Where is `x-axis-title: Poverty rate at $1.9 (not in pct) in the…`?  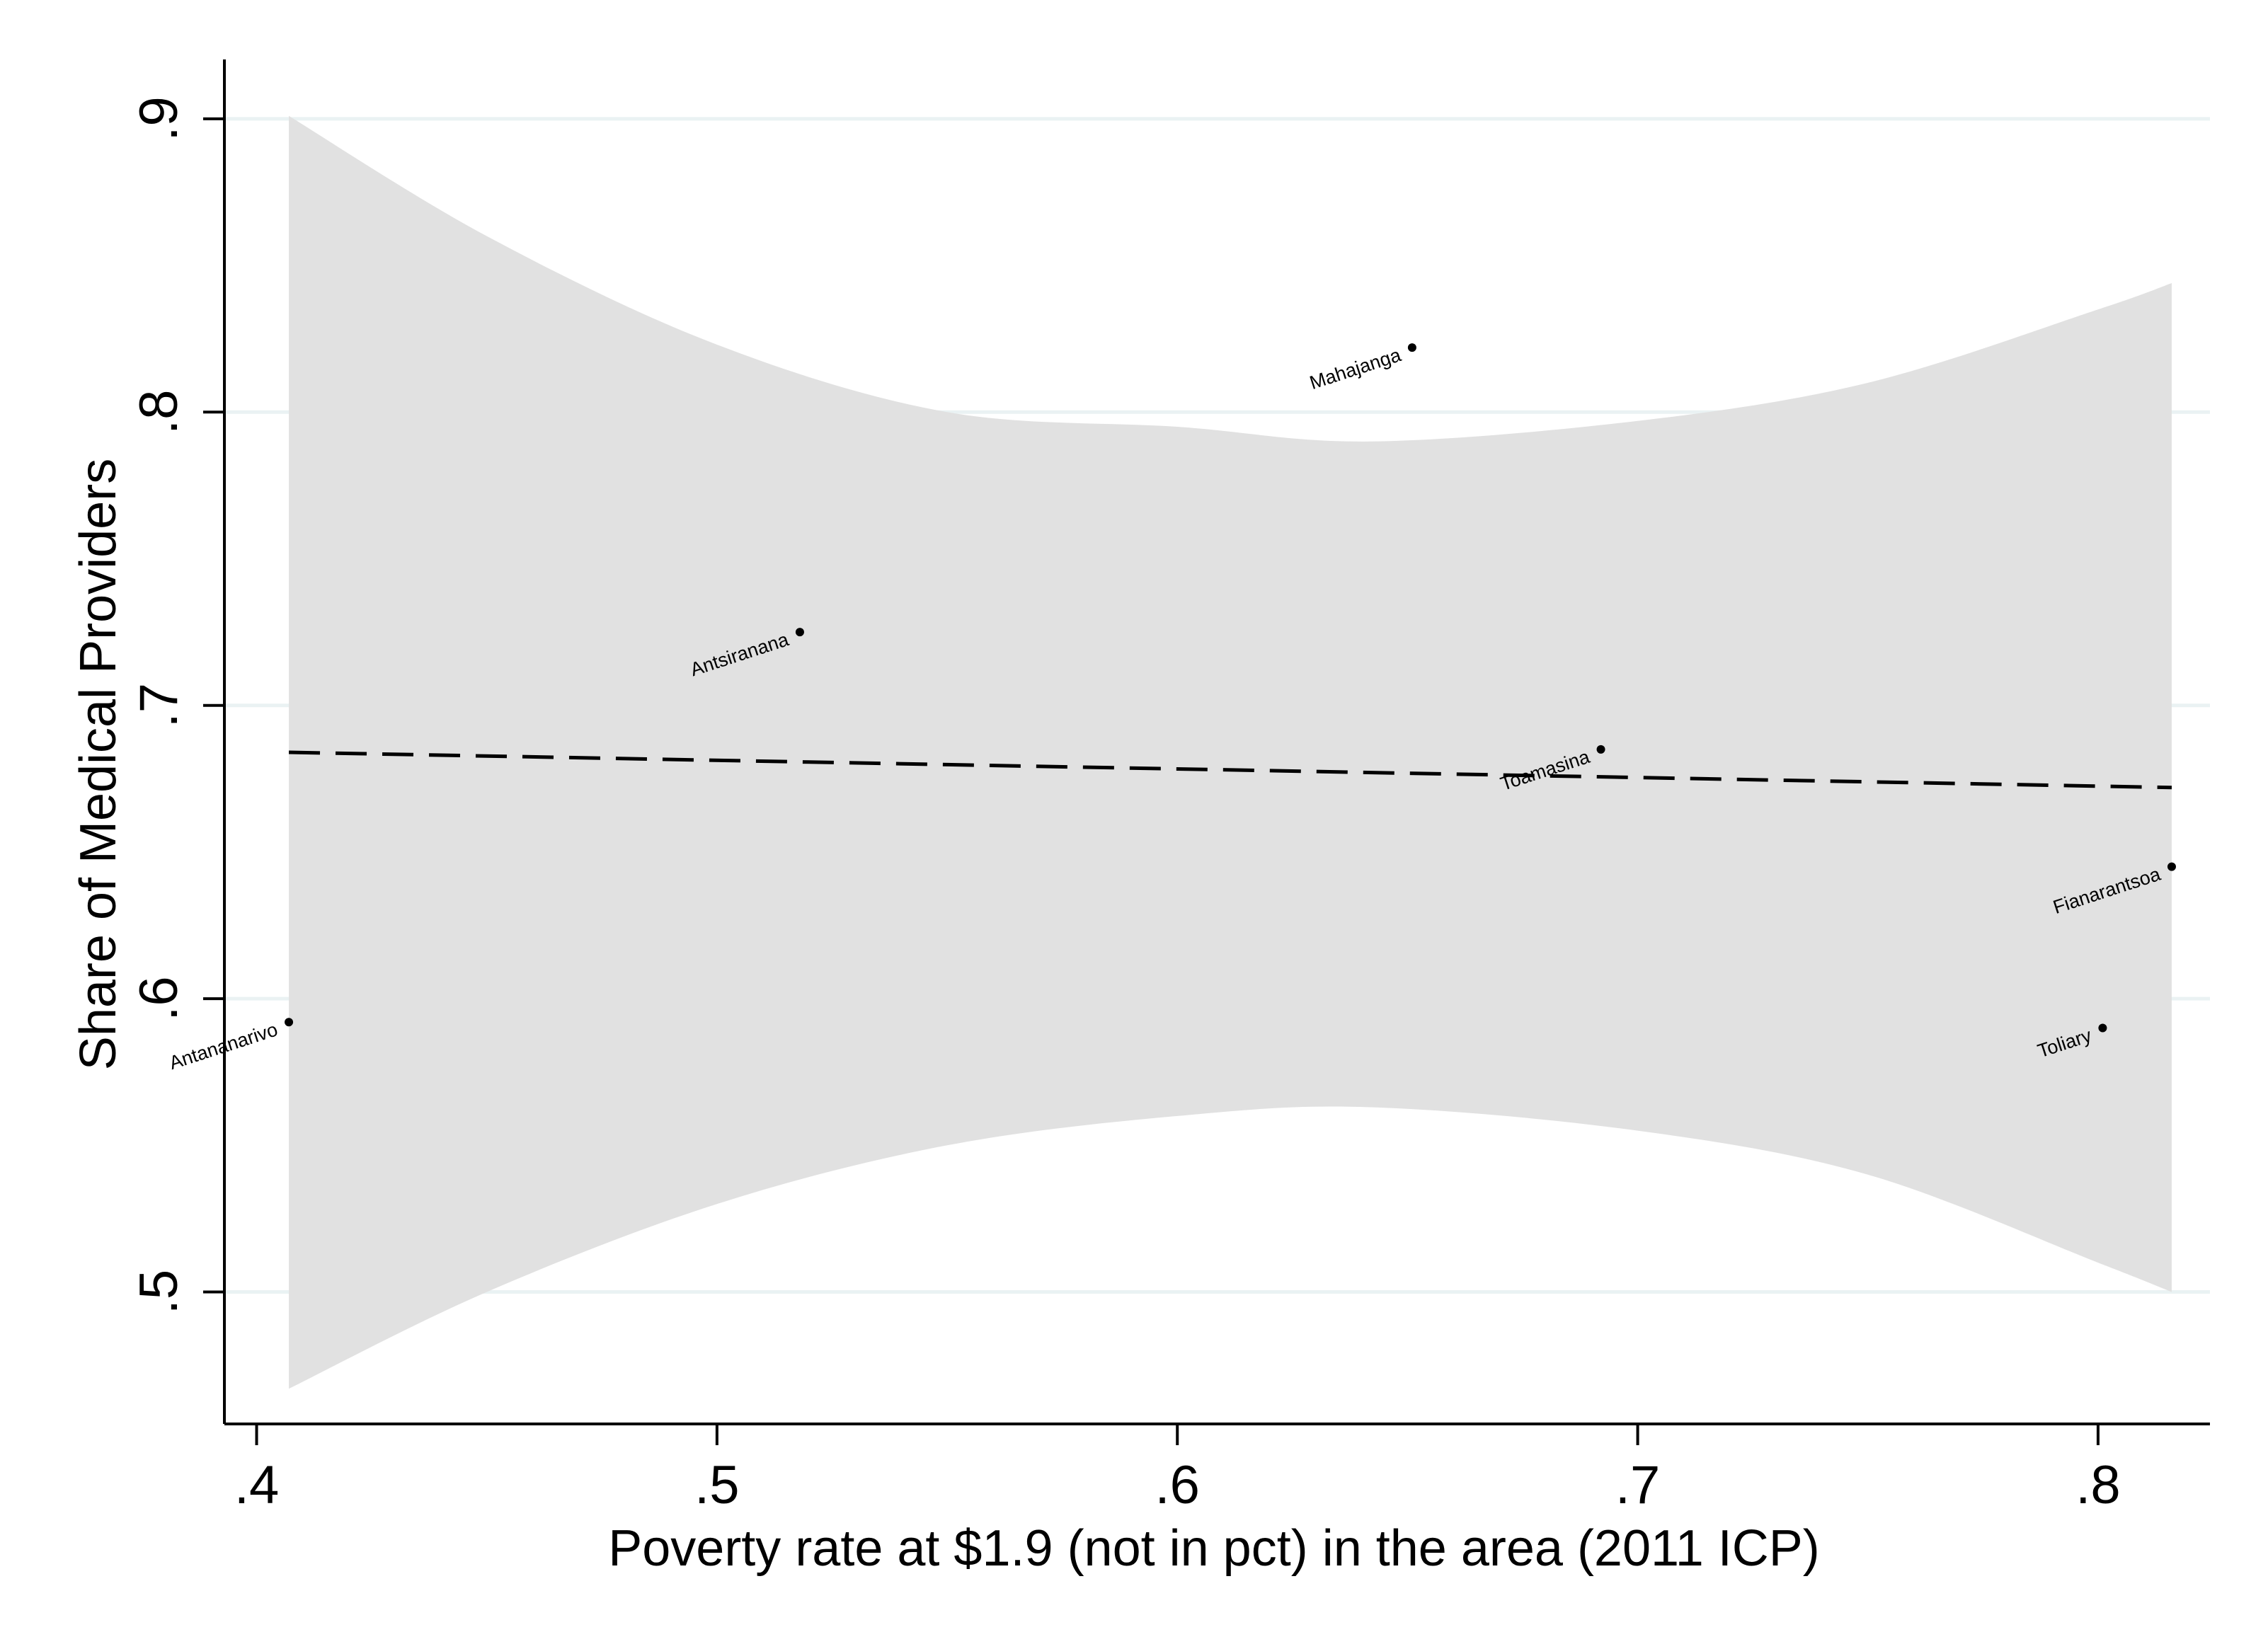 x-axis-title: Poverty rate at $1.9 (not in pct) in the… is located at coordinates (1214, 1548).